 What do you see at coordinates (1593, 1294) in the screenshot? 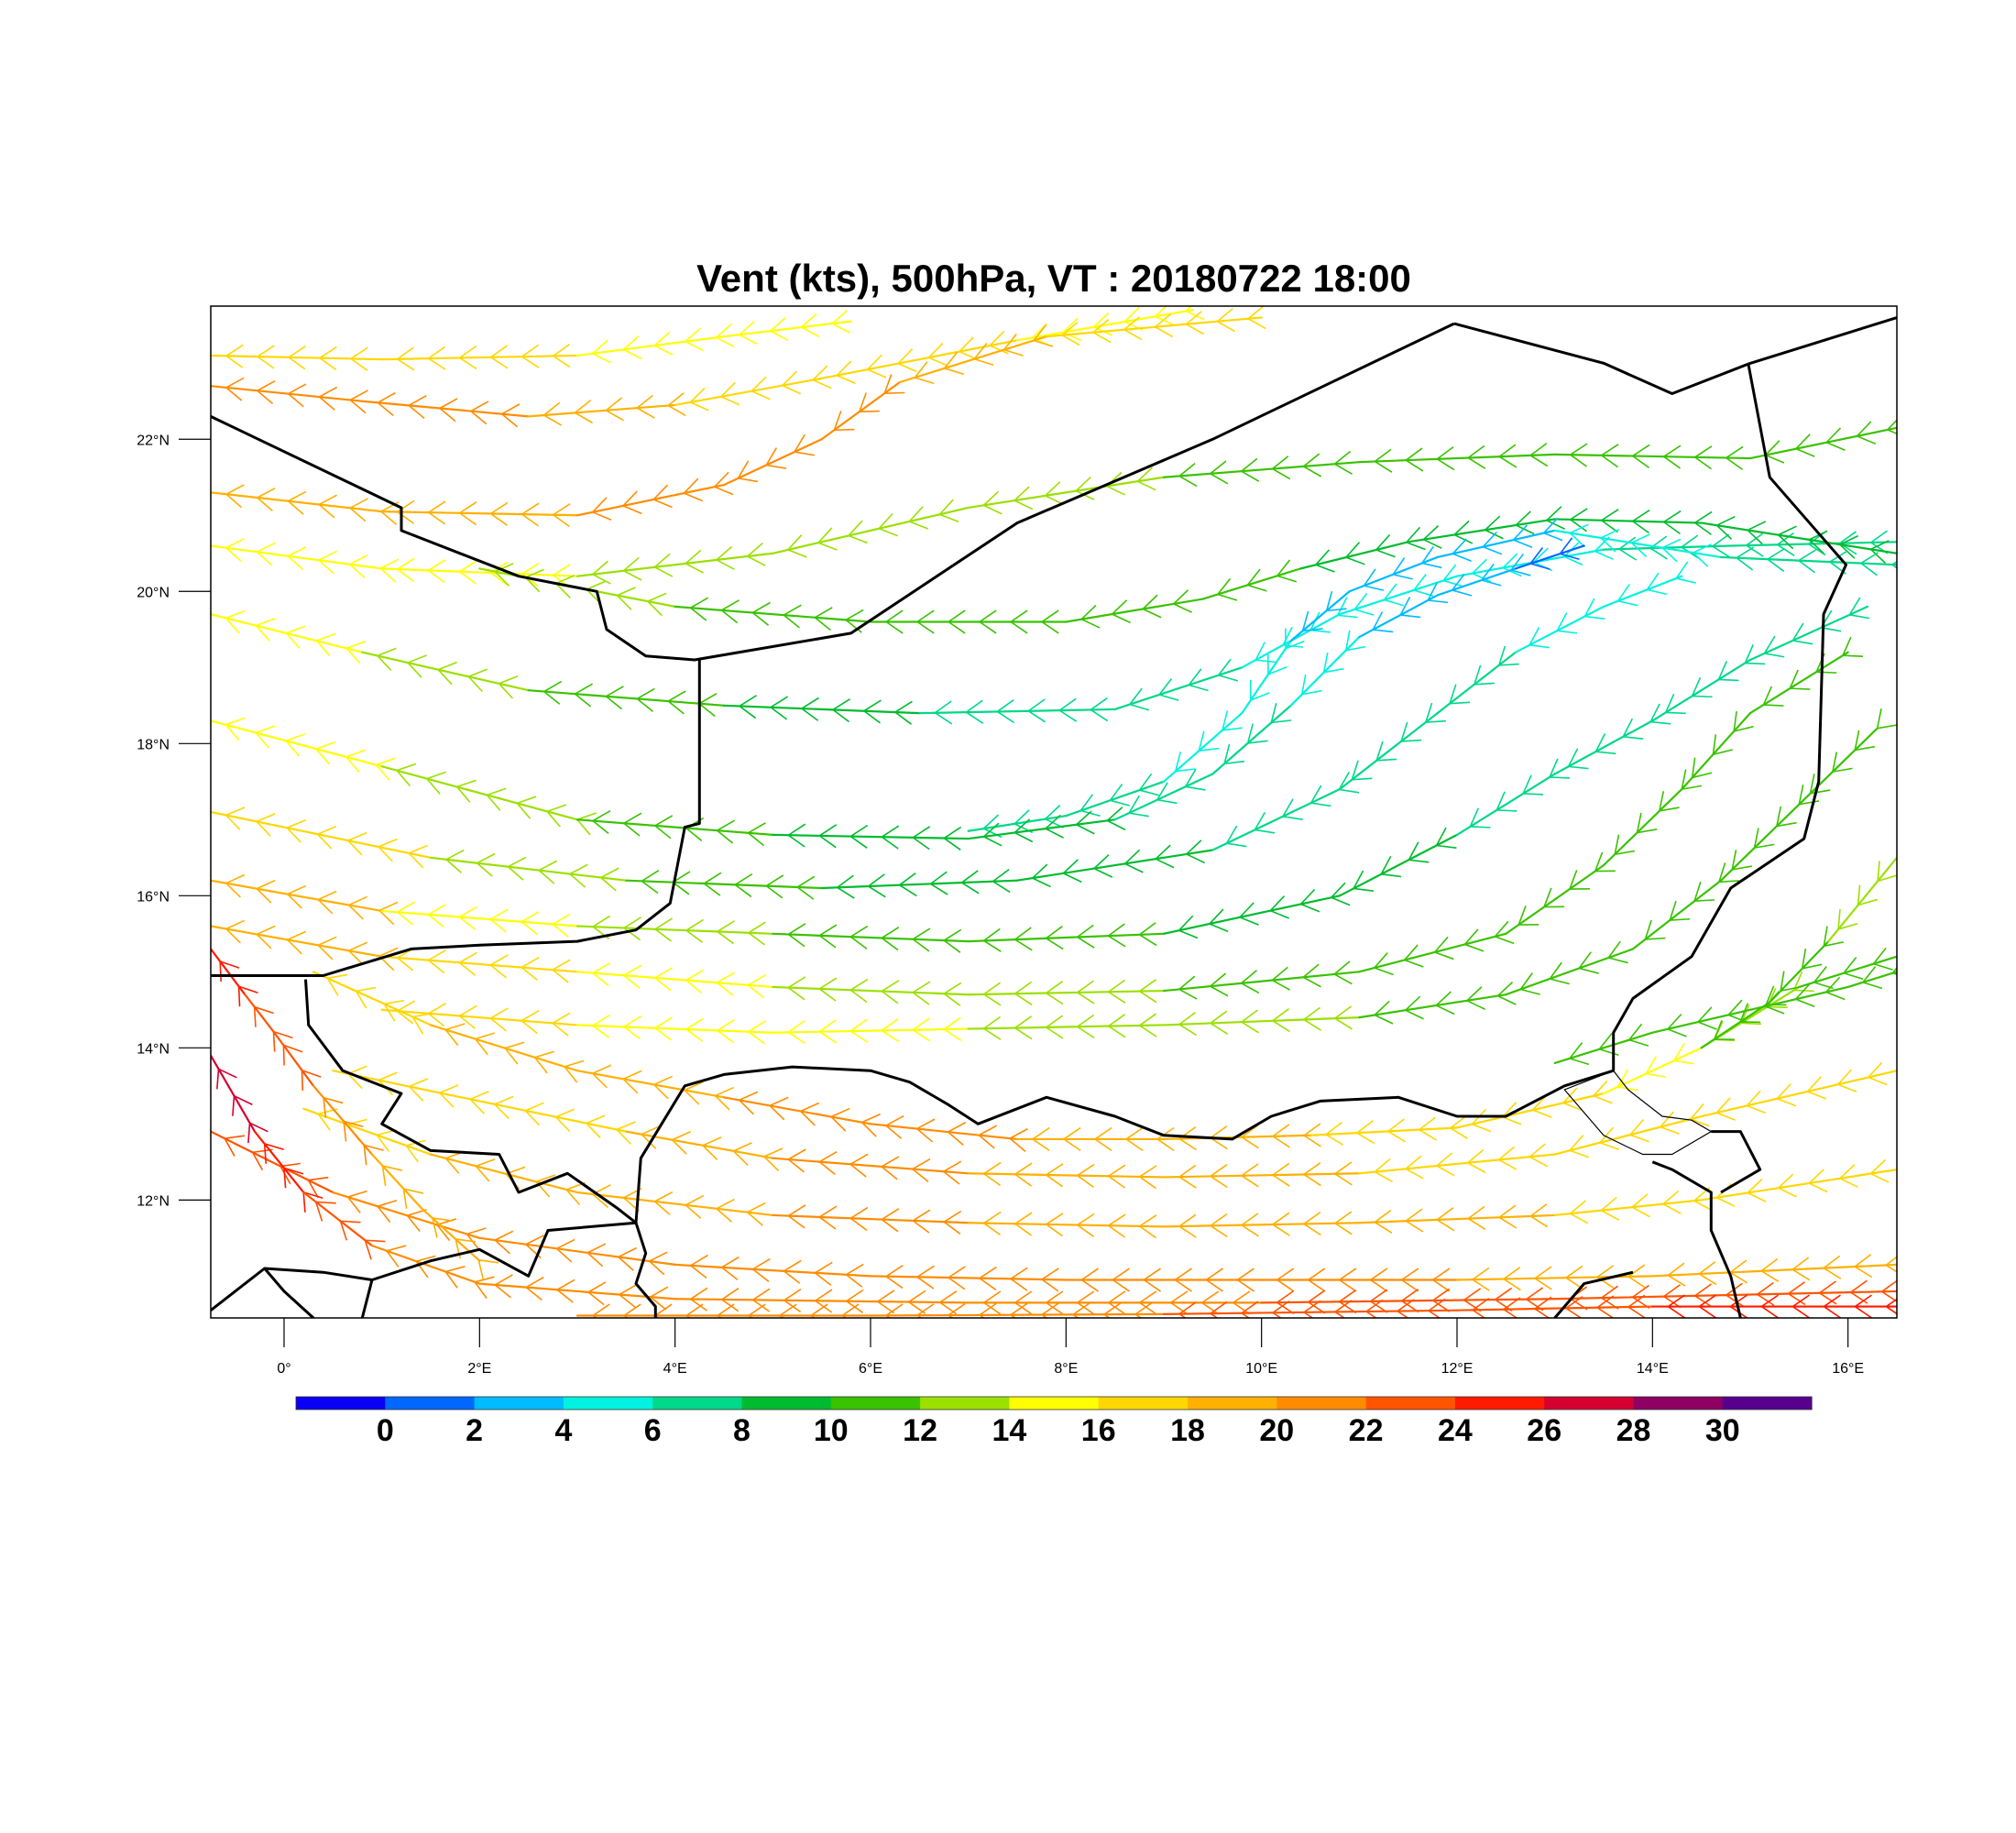
I see `border-nigeria-east` at bounding box center [1593, 1294].